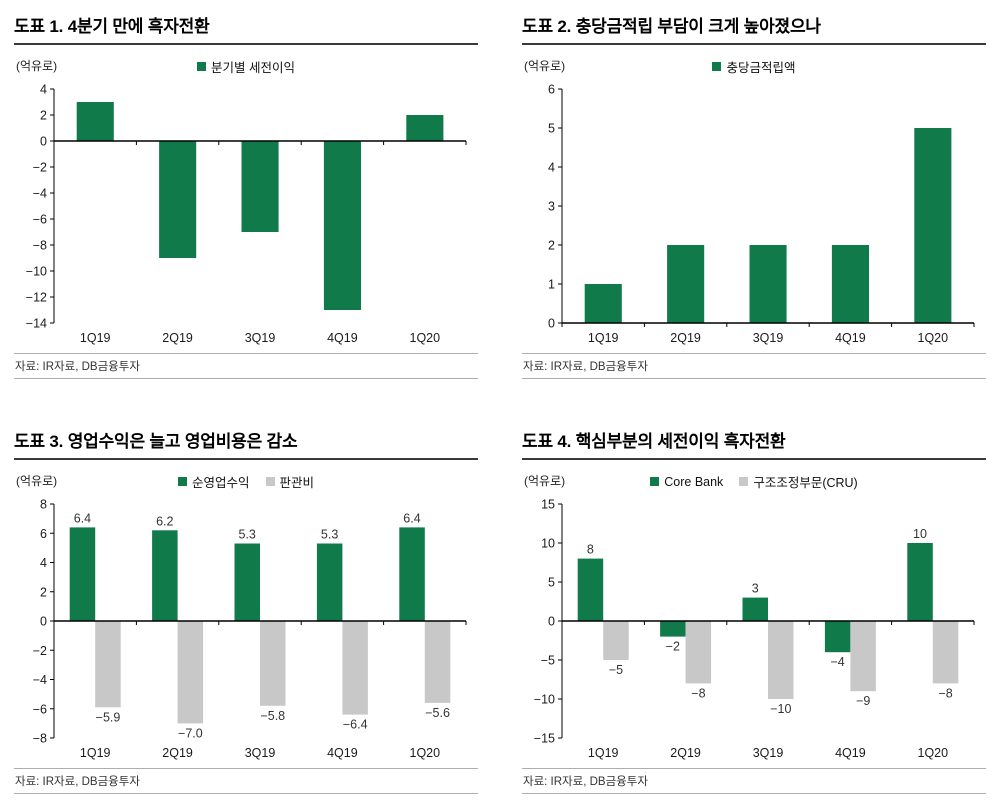  Describe the element at coordinates (761, 68) in the screenshot. I see `legend-label: 충당금적립액` at that location.